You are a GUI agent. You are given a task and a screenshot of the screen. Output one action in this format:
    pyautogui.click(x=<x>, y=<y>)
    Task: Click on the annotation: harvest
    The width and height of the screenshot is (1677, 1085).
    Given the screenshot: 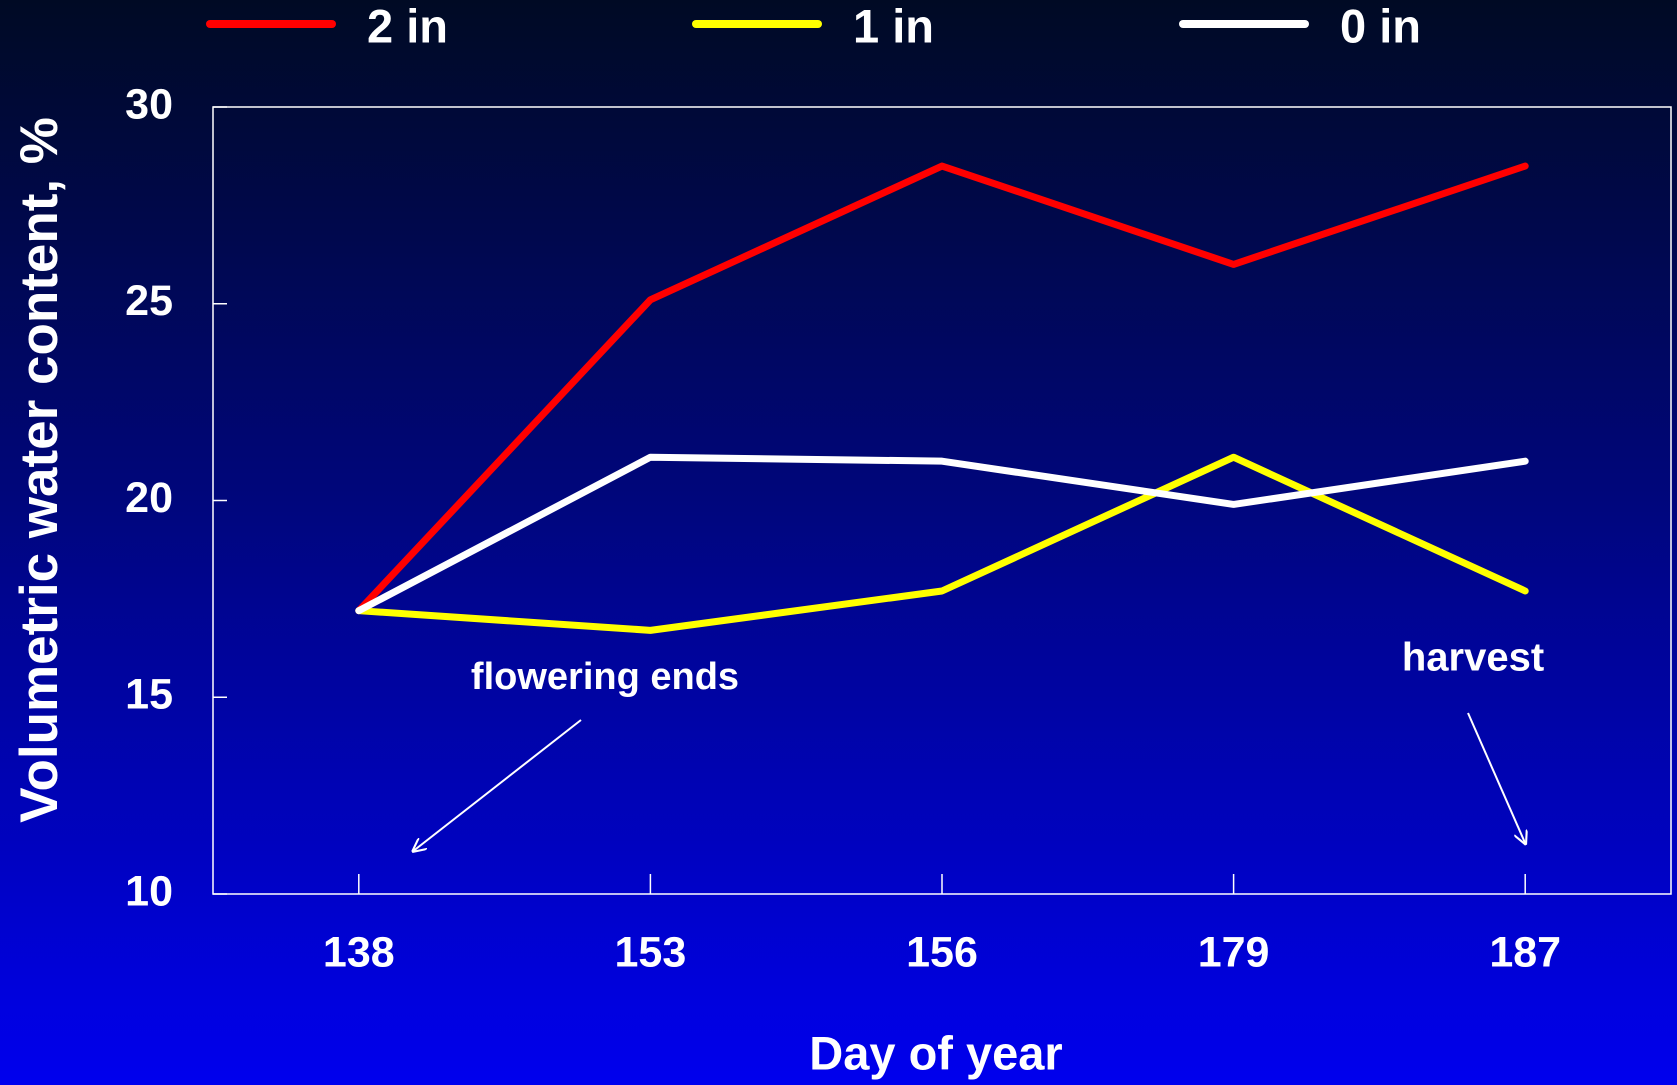 What is the action you would take?
    pyautogui.click(x=1473, y=658)
    